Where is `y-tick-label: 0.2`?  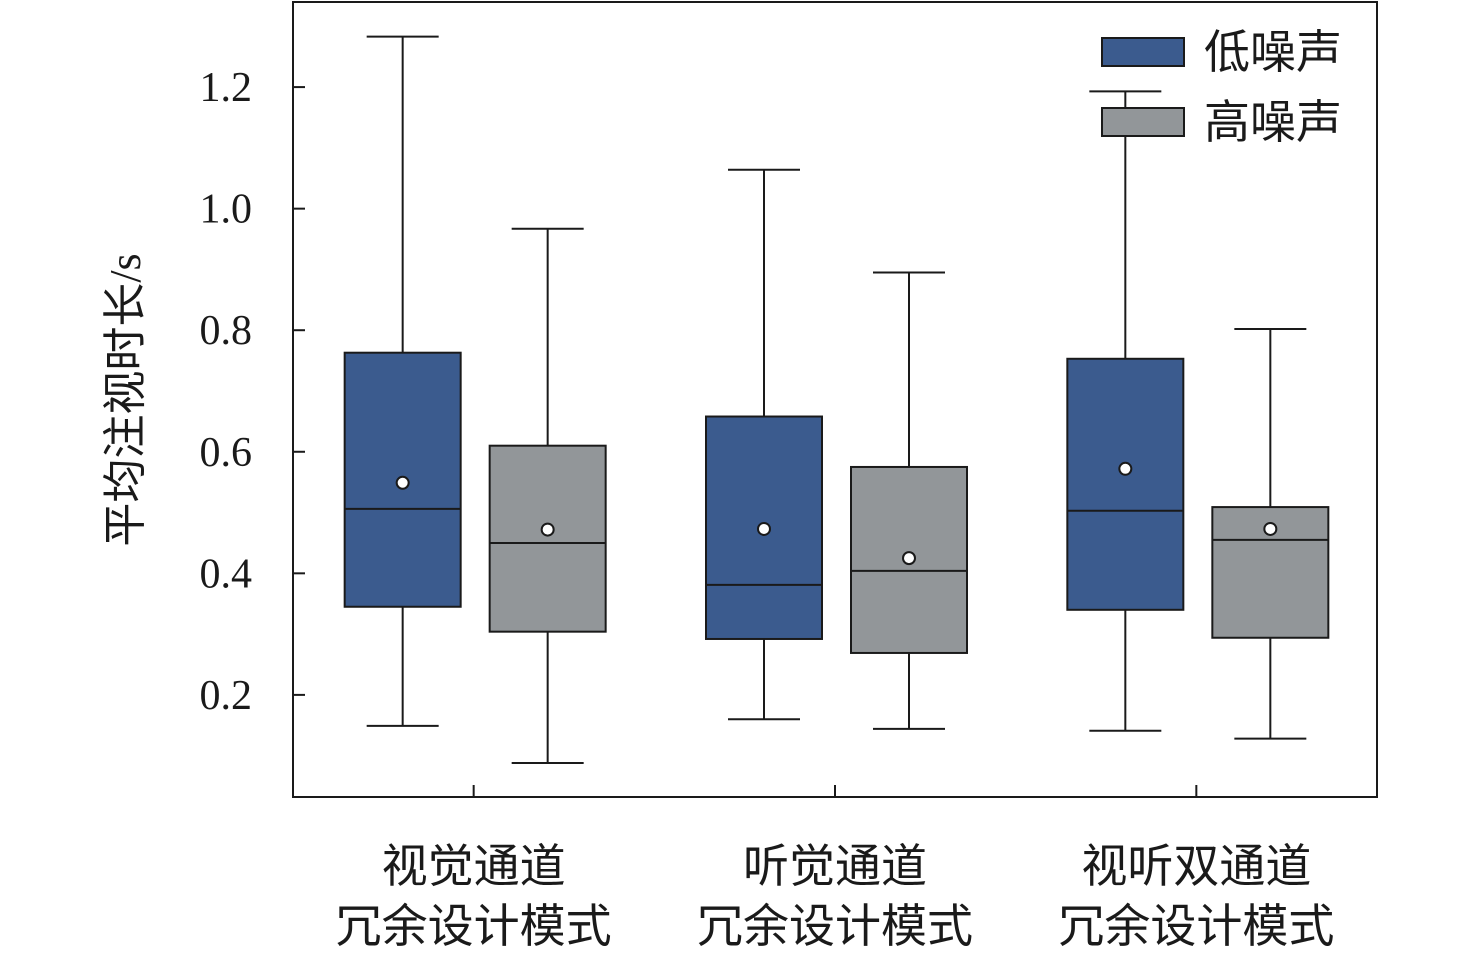 y-tick-label: 0.2 is located at coordinates (226, 696).